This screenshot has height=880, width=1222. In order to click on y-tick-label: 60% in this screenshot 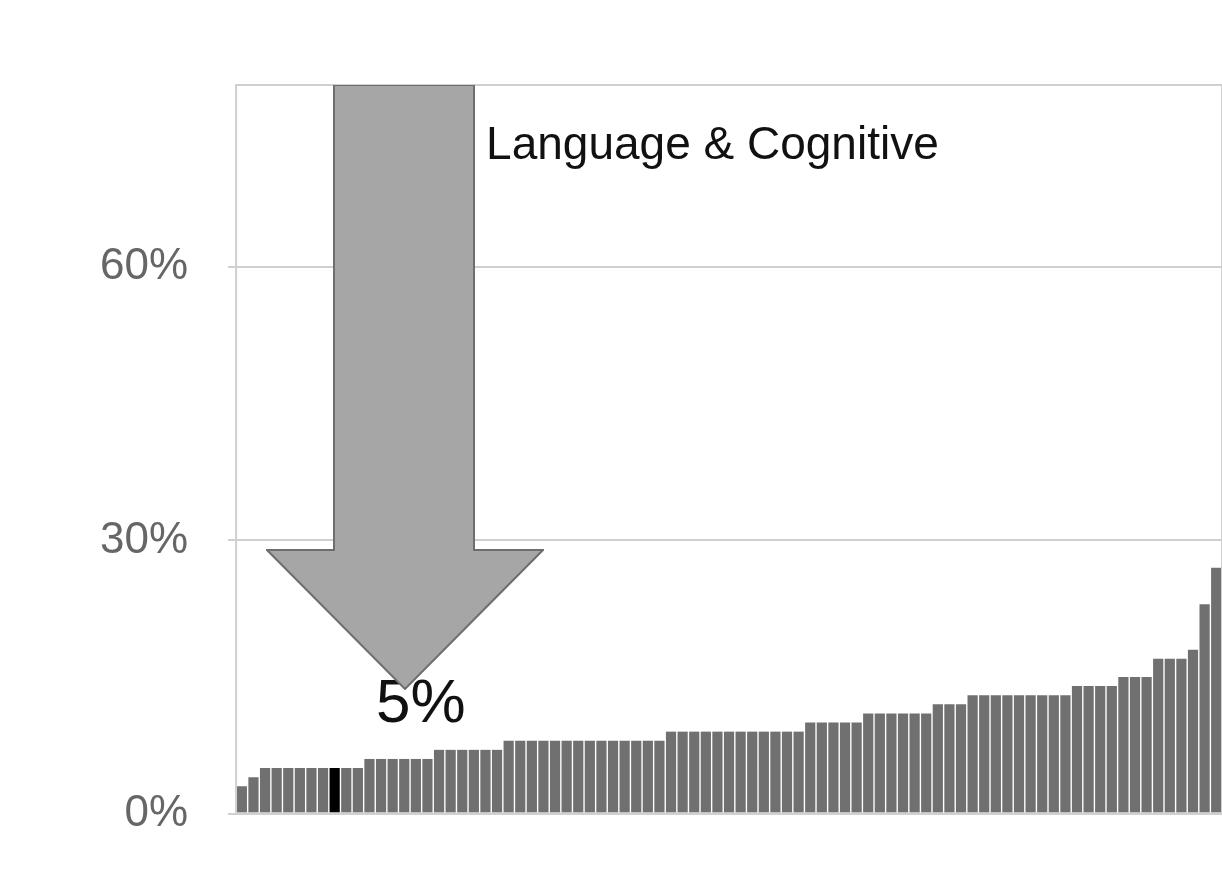, I will do `click(144, 264)`.